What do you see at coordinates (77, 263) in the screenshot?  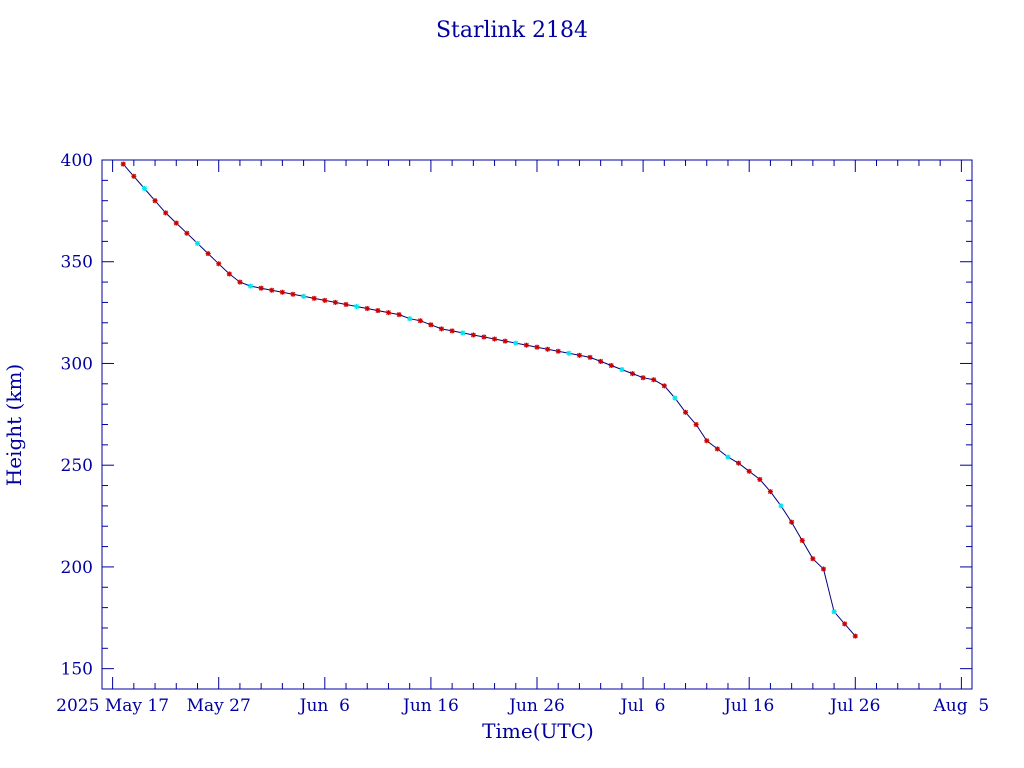 I see `y-tick-label: 350` at bounding box center [77, 263].